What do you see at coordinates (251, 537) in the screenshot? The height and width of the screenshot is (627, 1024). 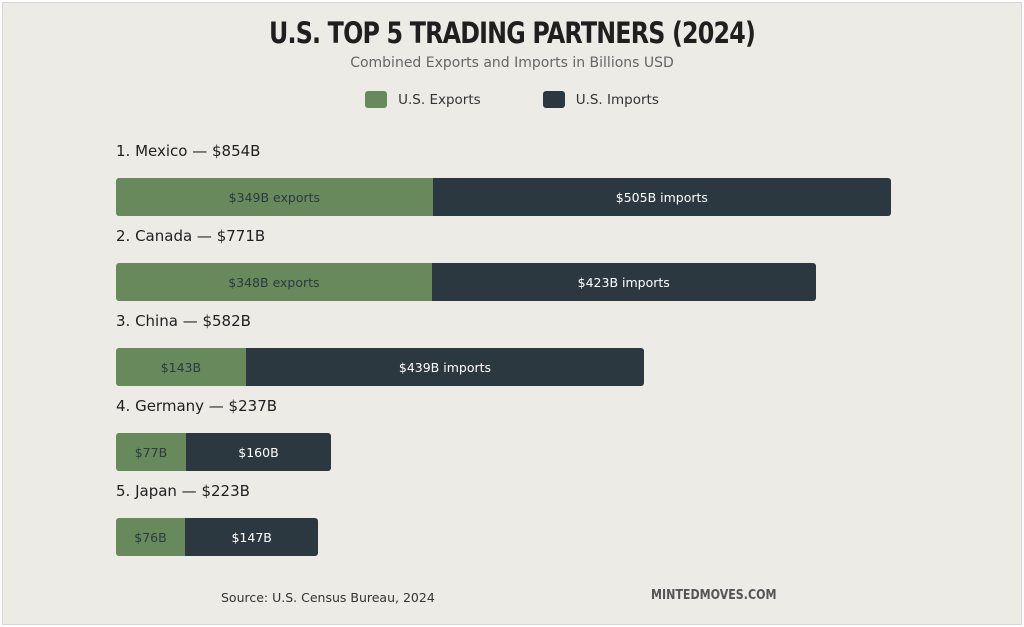 I see `bar-imports-japan: $147B` at bounding box center [251, 537].